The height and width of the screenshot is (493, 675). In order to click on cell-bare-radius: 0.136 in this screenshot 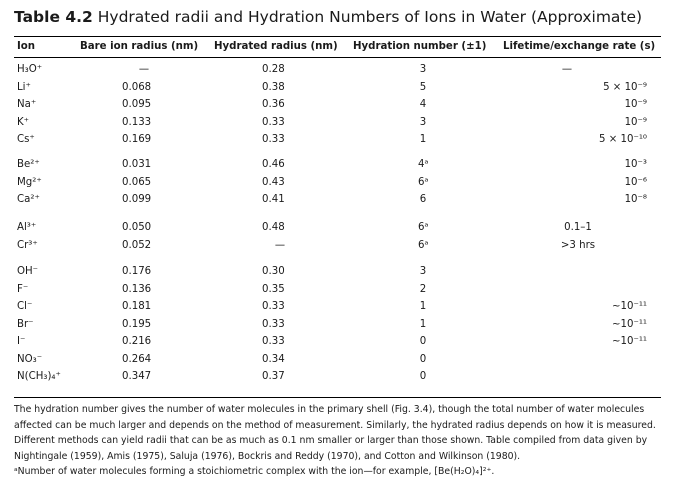, I will do `click(137, 289)`.